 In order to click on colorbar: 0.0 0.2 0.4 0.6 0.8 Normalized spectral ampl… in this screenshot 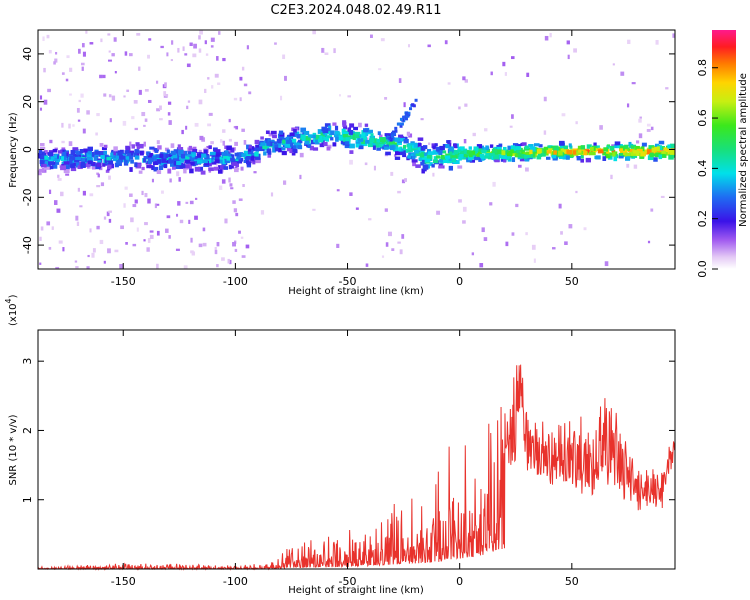, I will do `click(722, 154)`.